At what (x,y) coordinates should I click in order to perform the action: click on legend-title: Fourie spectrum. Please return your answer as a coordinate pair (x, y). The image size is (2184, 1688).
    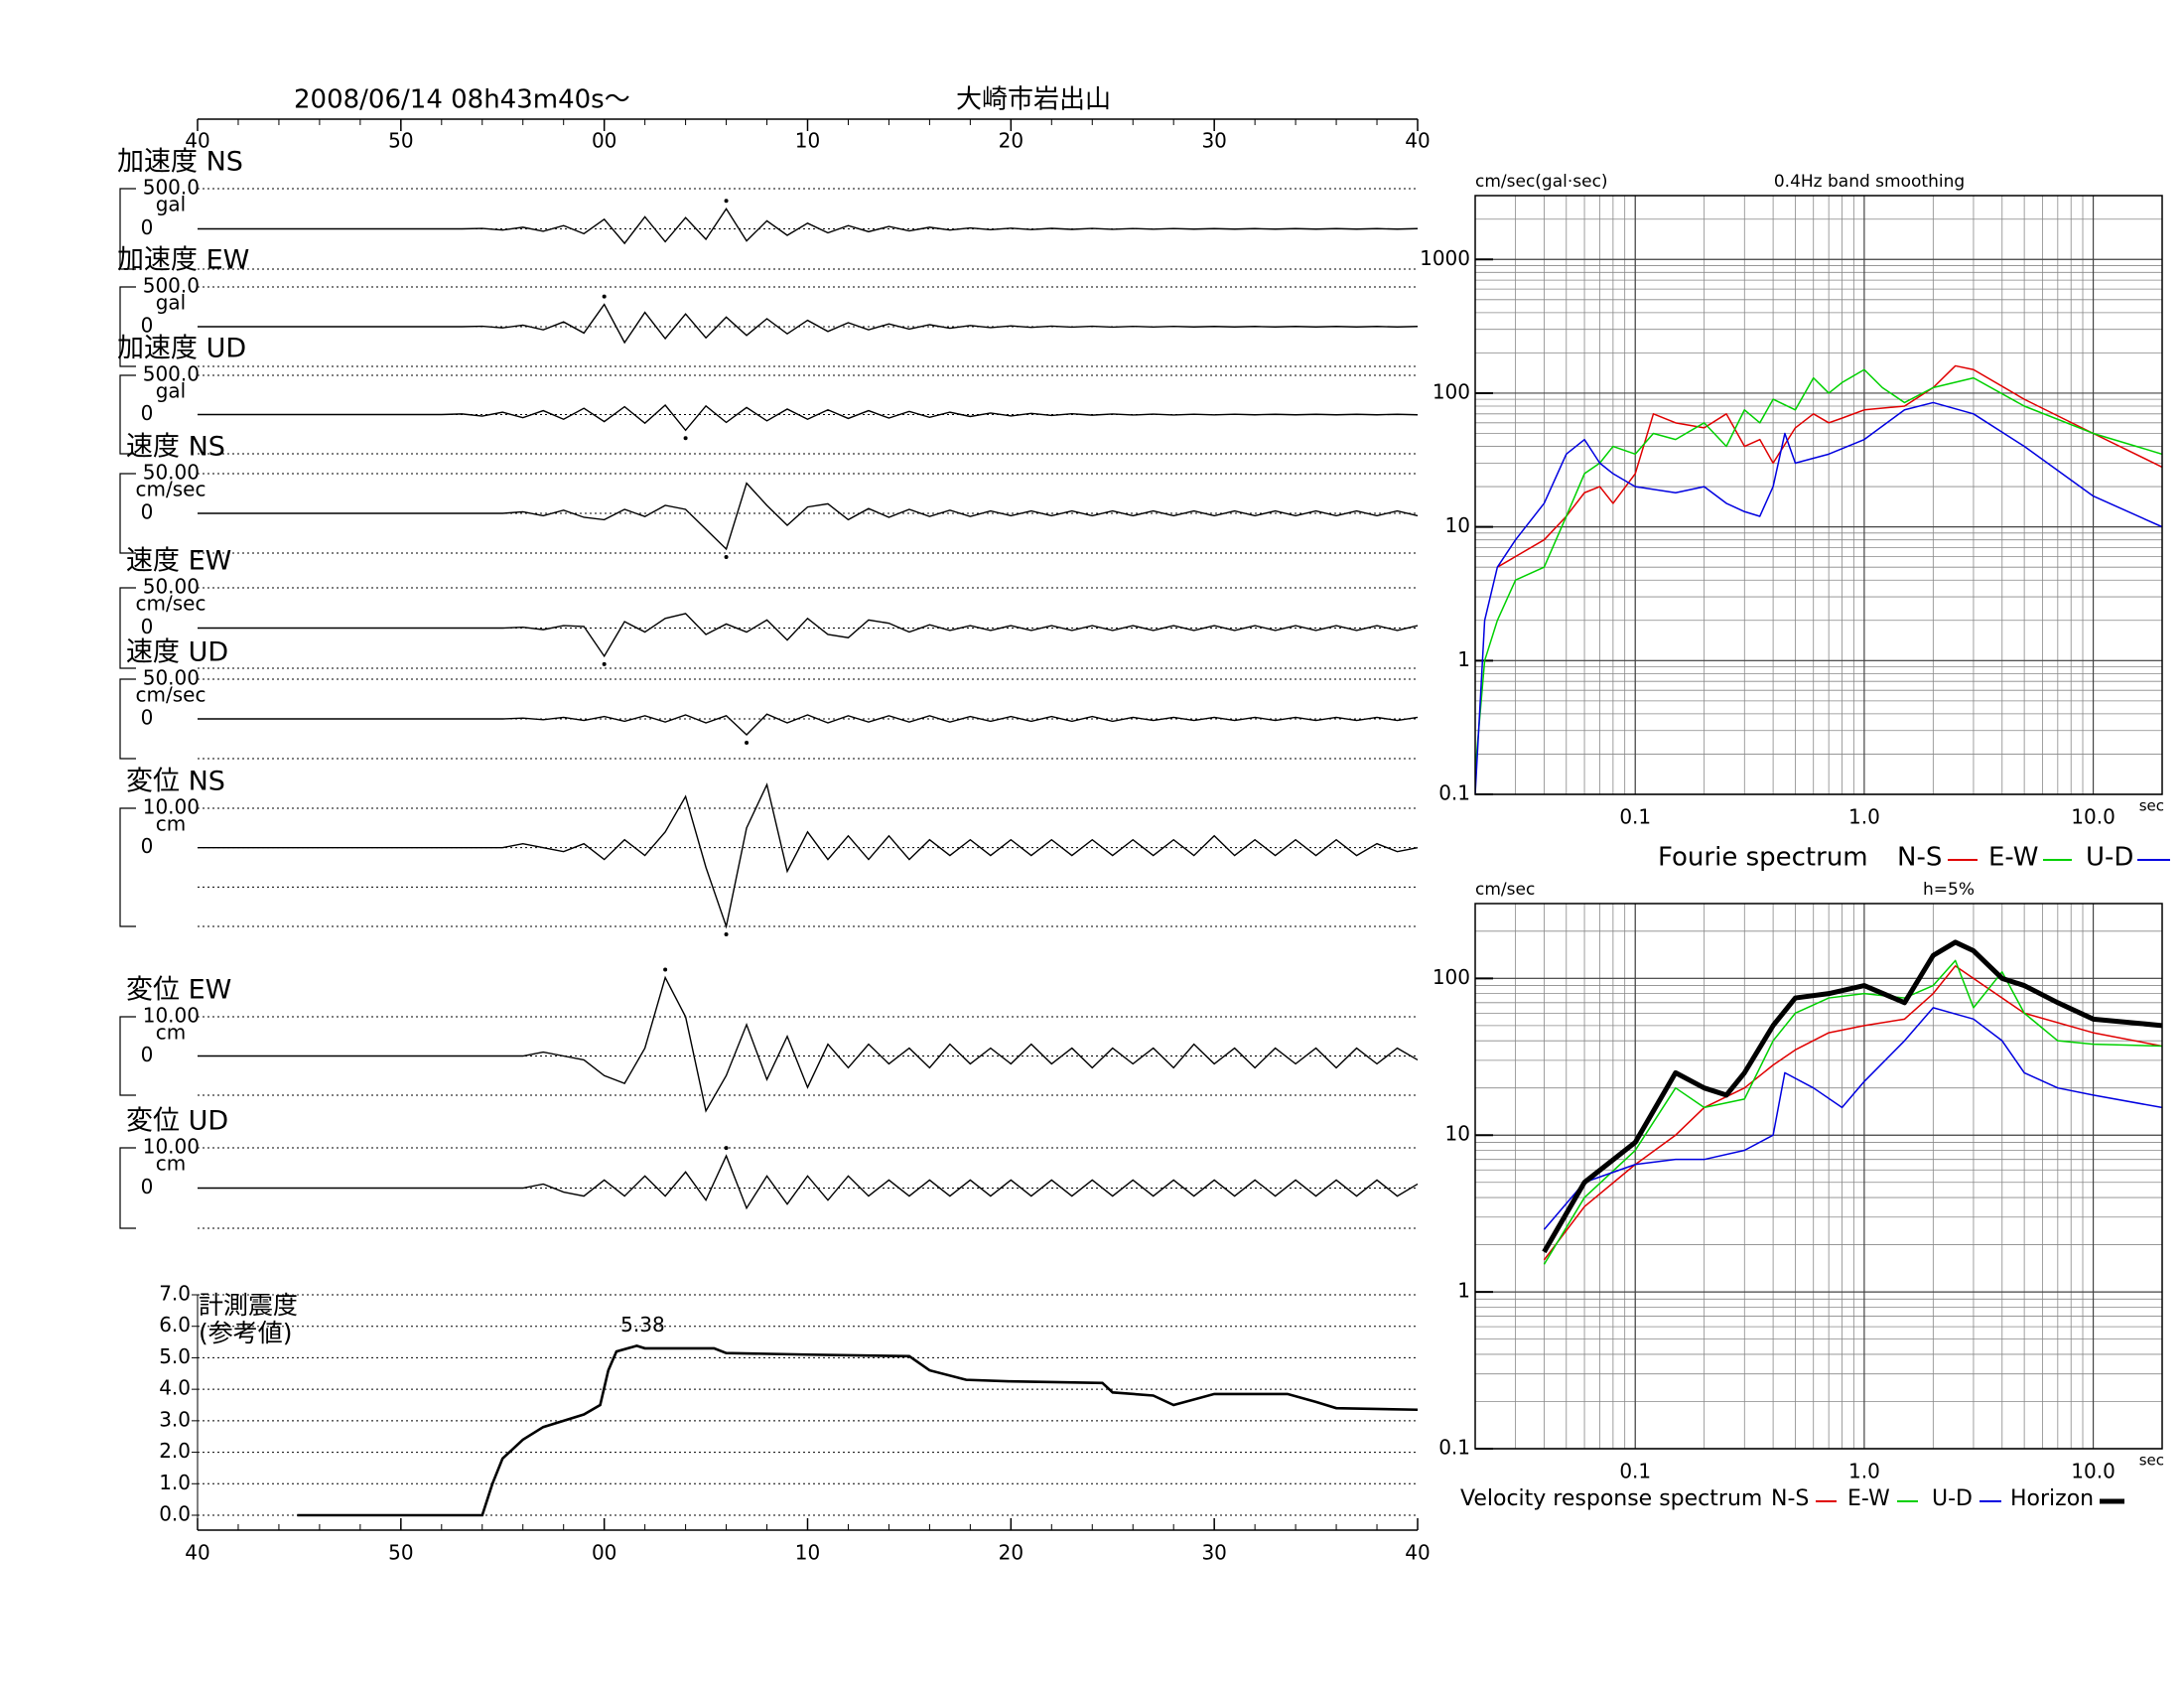
    Looking at the image, I should click on (1763, 858).